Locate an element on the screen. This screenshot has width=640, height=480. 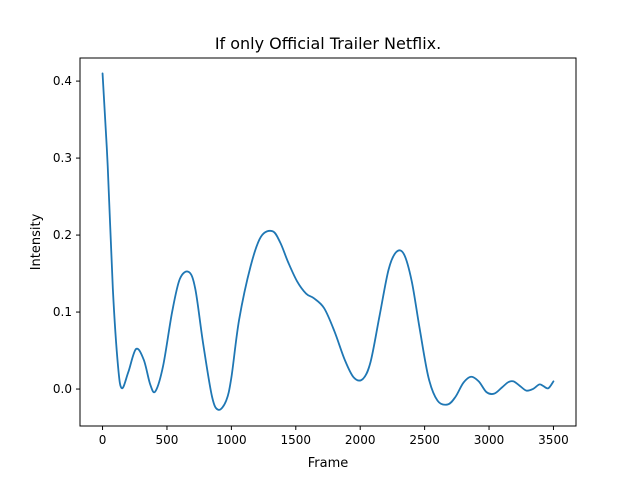
x-tick-label: 0 is located at coordinates (103, 440).